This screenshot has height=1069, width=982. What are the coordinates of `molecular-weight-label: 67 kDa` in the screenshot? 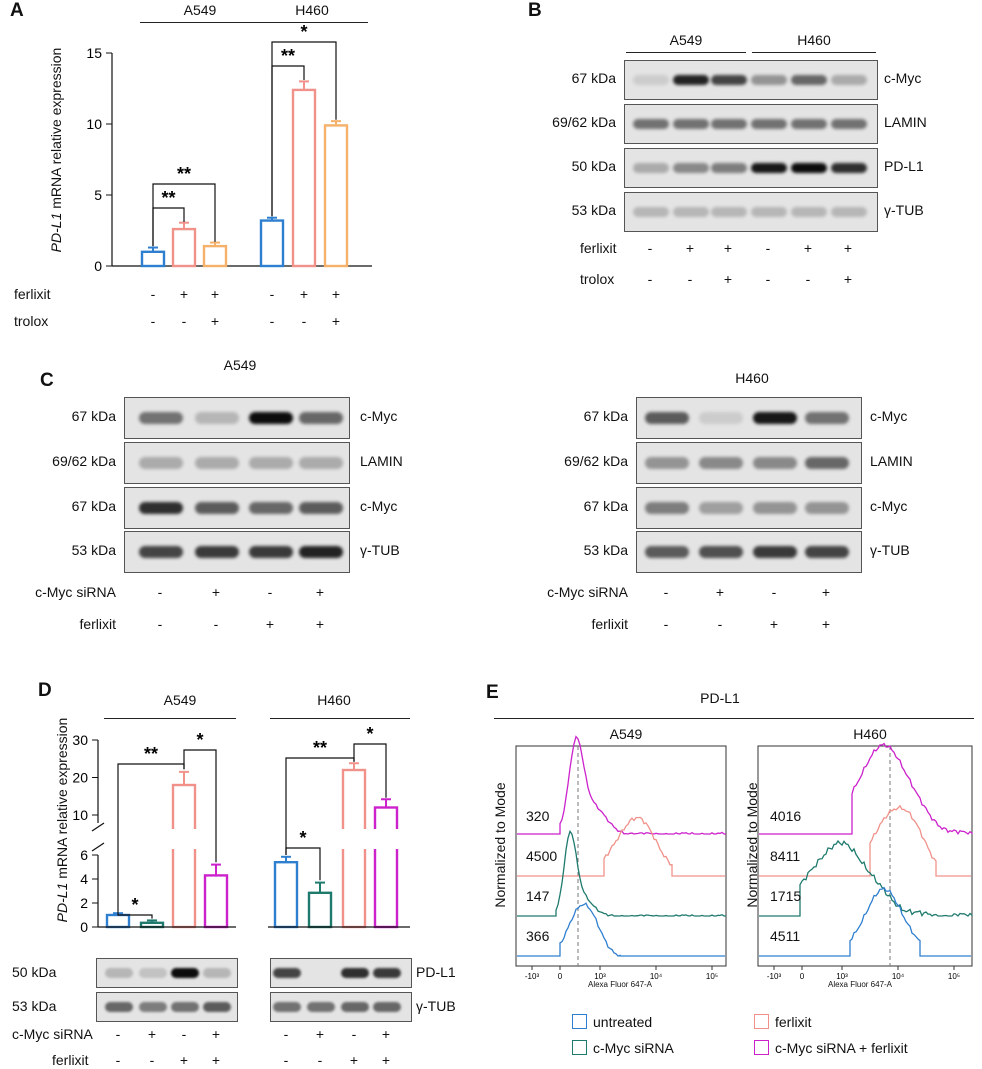 It's located at (593, 78).